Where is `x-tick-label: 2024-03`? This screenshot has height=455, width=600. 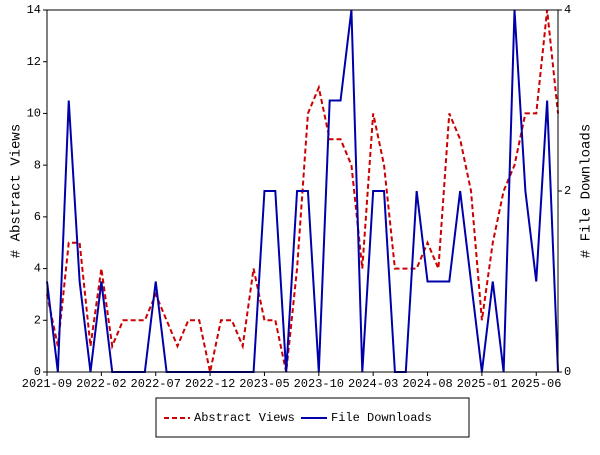
x-tick-label: 2024-03 is located at coordinates (373, 384).